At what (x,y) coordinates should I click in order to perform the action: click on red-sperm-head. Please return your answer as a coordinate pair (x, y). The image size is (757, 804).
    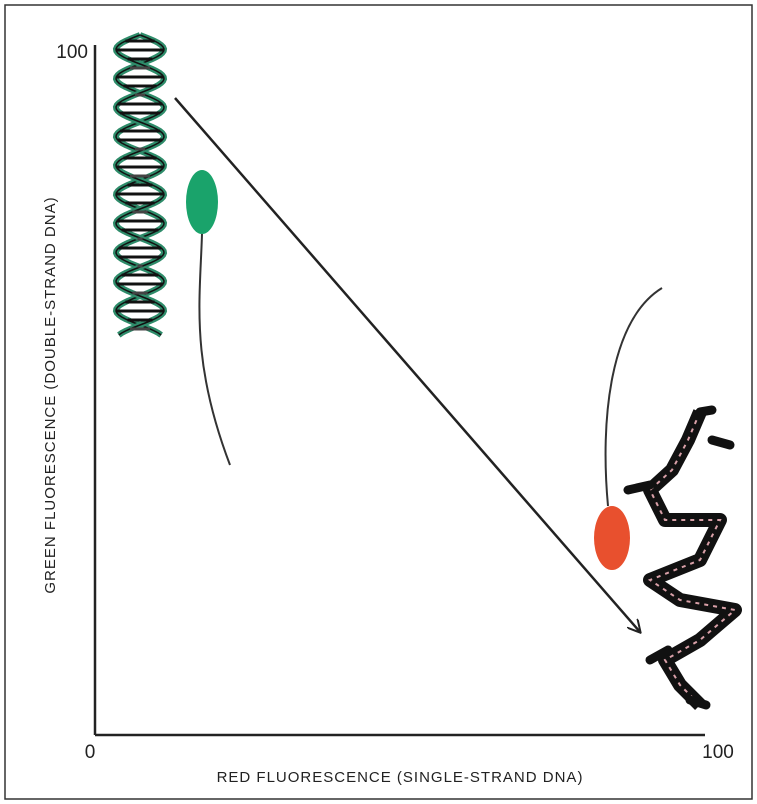
    Looking at the image, I should click on (612, 538).